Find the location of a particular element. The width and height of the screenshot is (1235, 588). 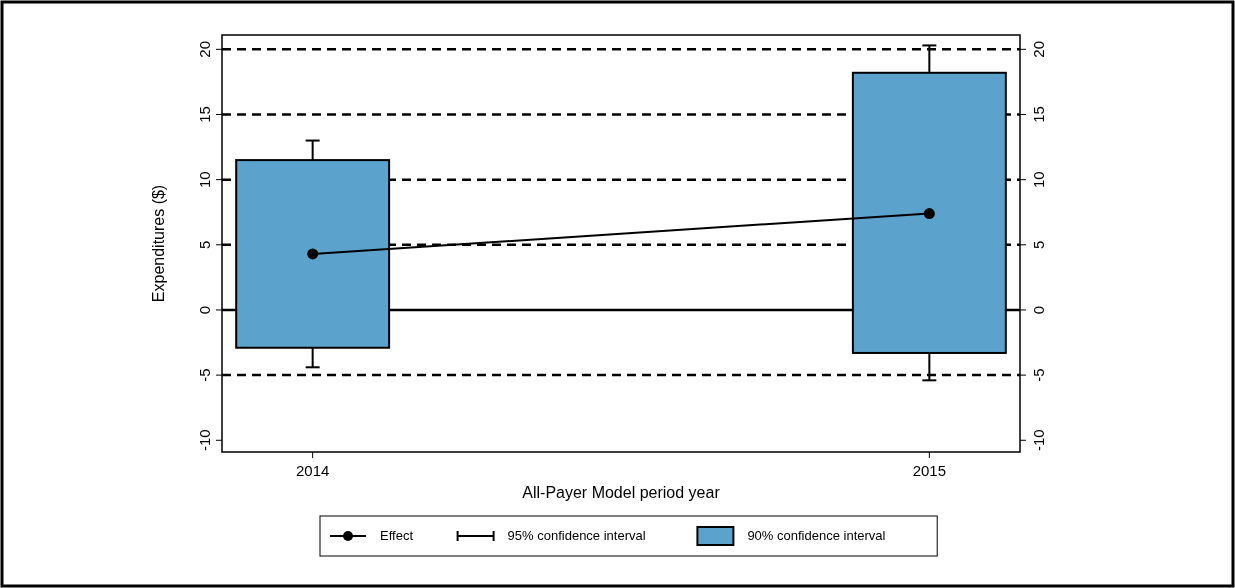

legend-label: 90% confidence interval is located at coordinates (816, 535).